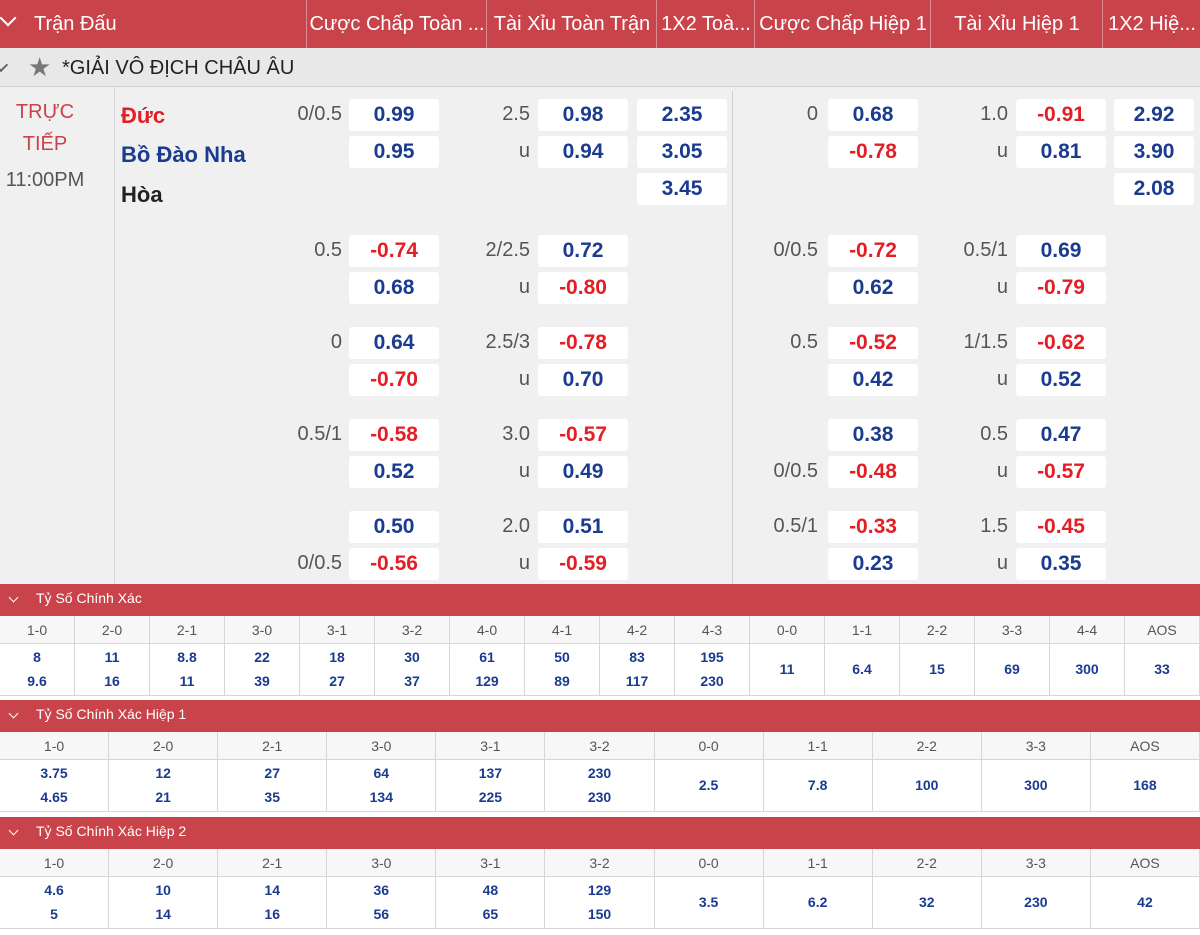  I want to click on score-odd: 14, so click(272, 890).